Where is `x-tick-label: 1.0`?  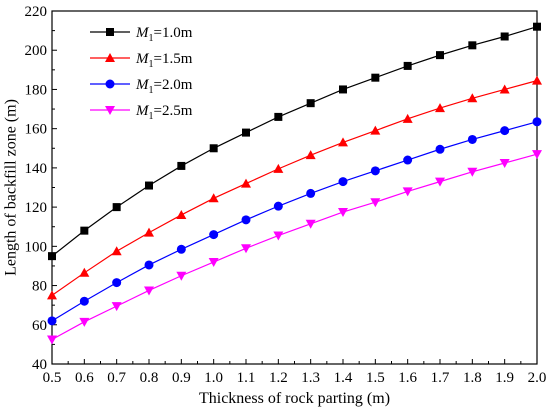
x-tick-label: 1.0 is located at coordinates (213, 378).